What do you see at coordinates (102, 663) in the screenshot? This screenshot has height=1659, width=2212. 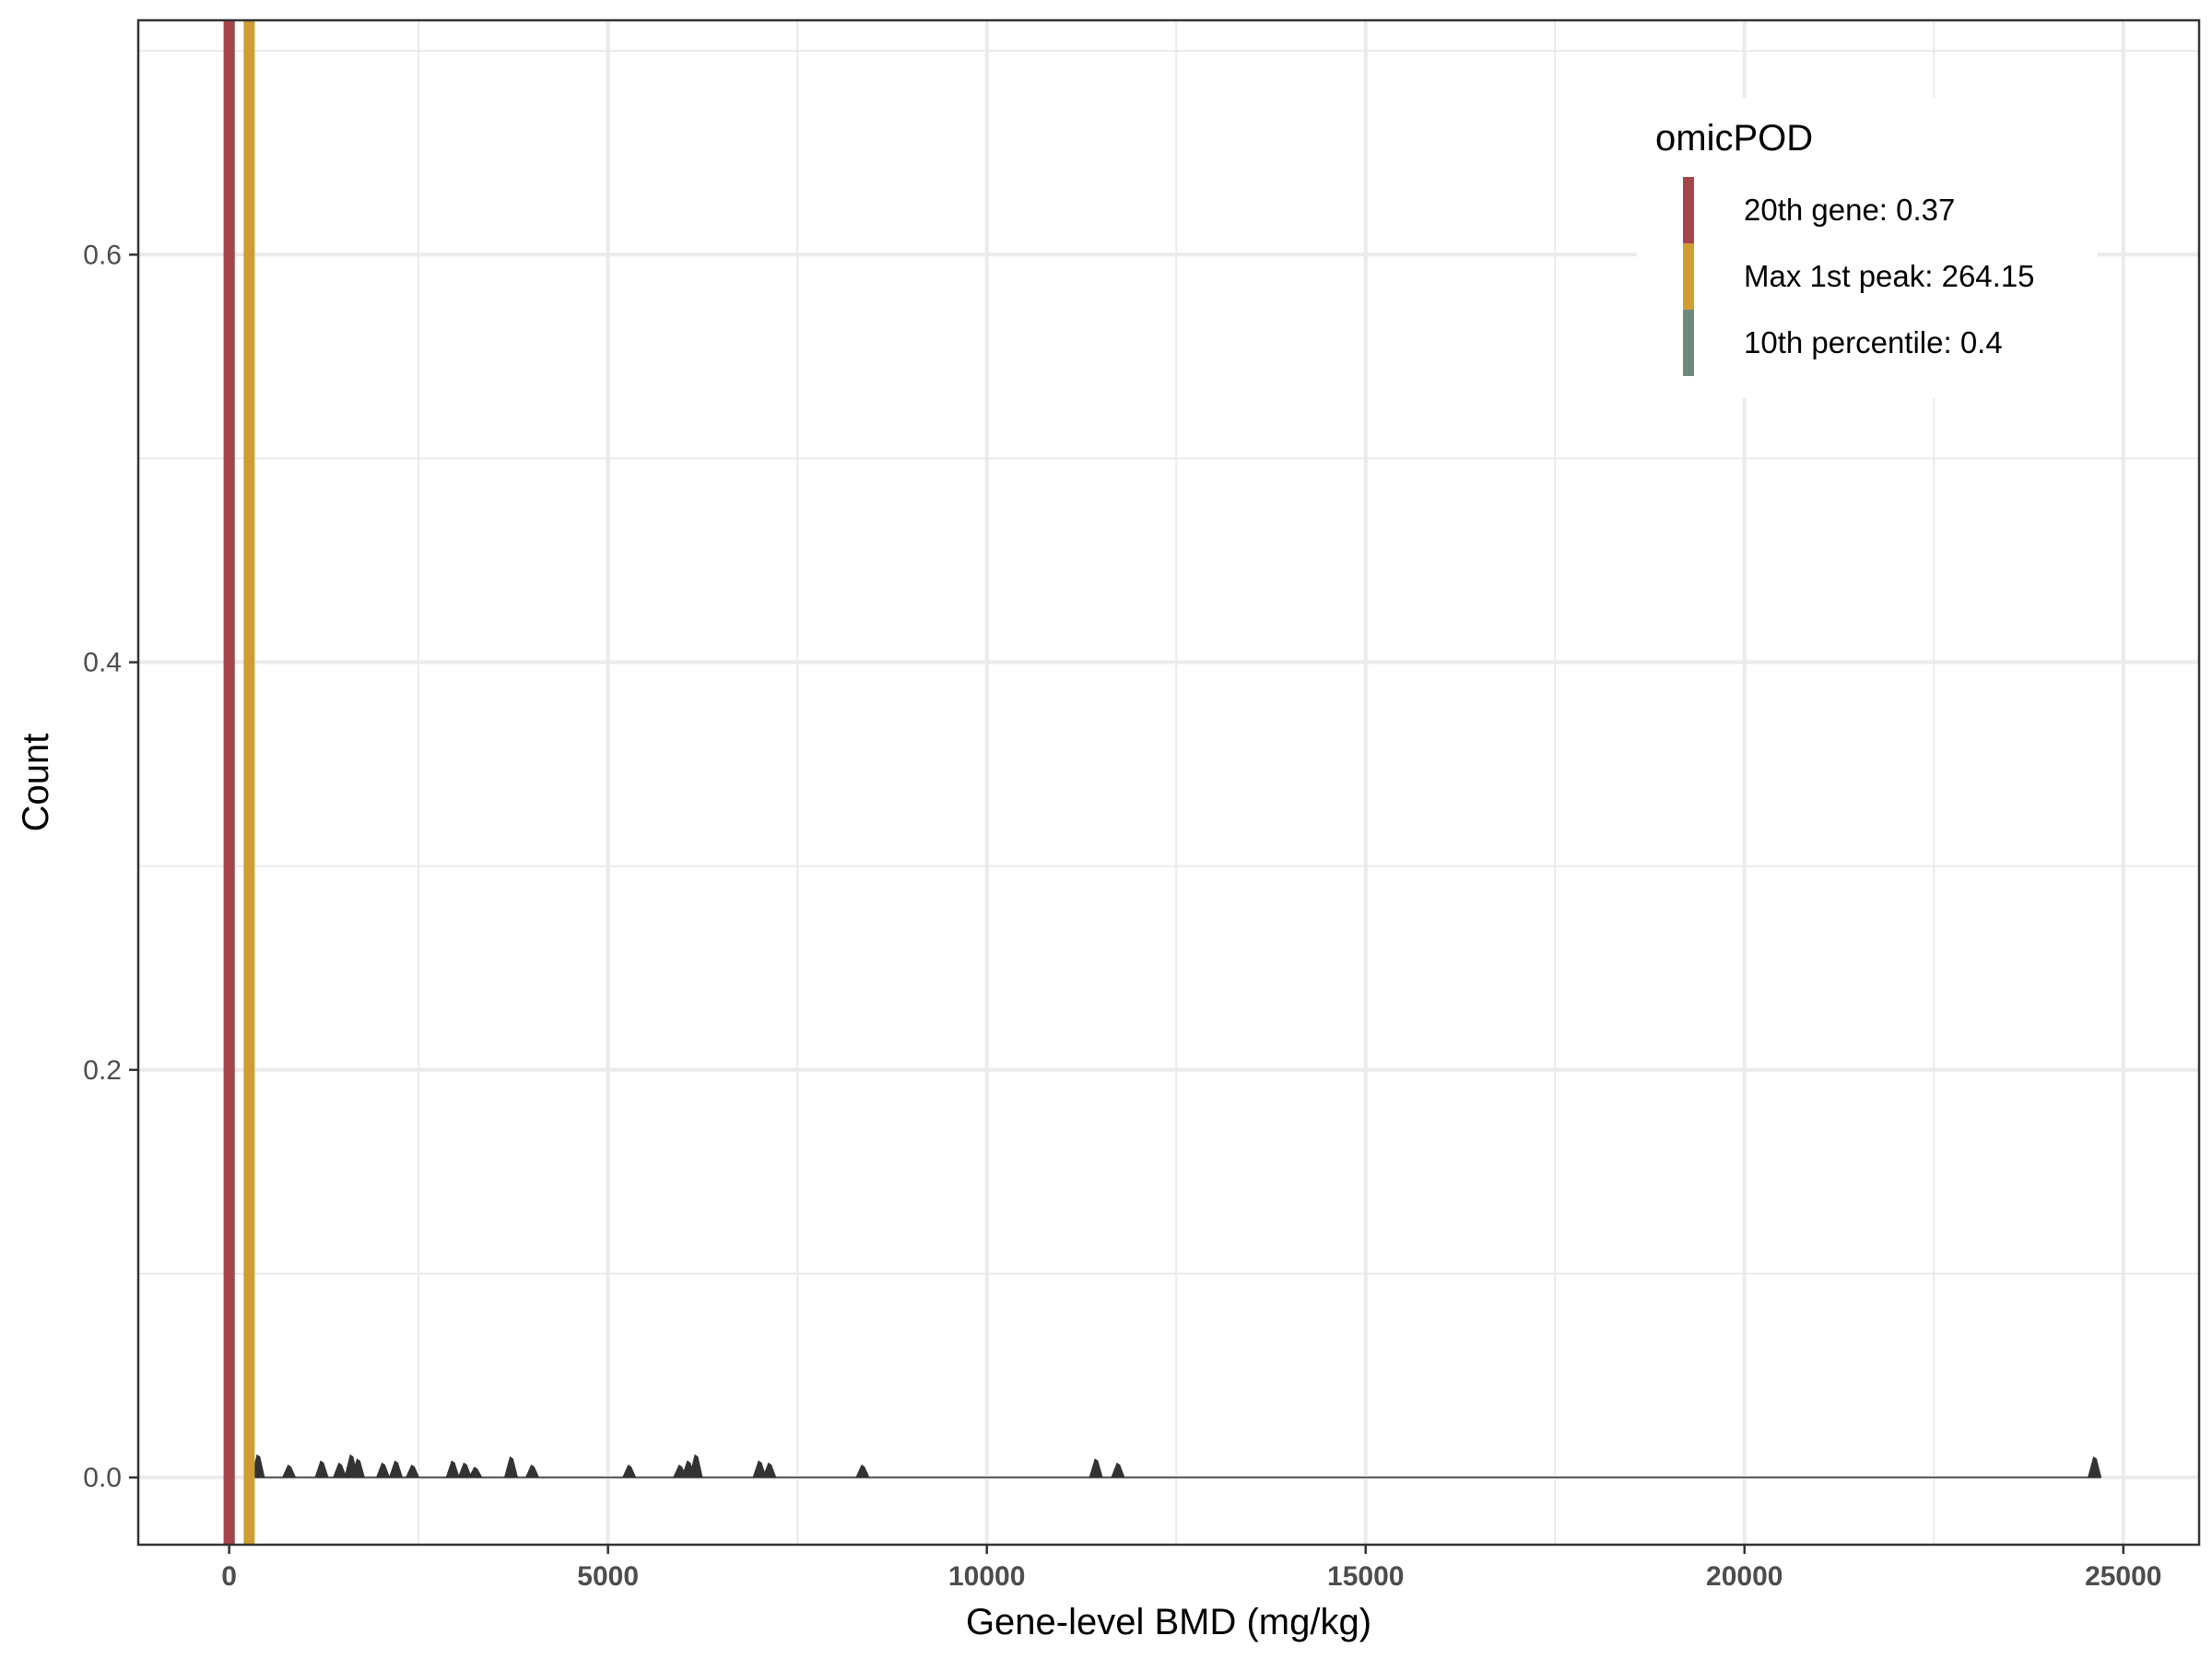 I see `y-tick-label: 0.4` at bounding box center [102, 663].